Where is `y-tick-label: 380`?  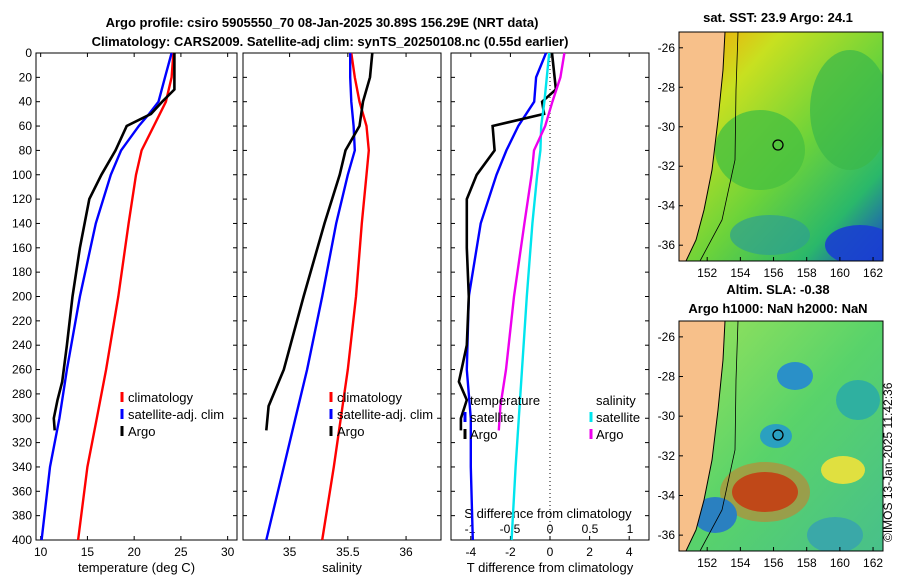
y-tick-label: 380 is located at coordinates (22, 516).